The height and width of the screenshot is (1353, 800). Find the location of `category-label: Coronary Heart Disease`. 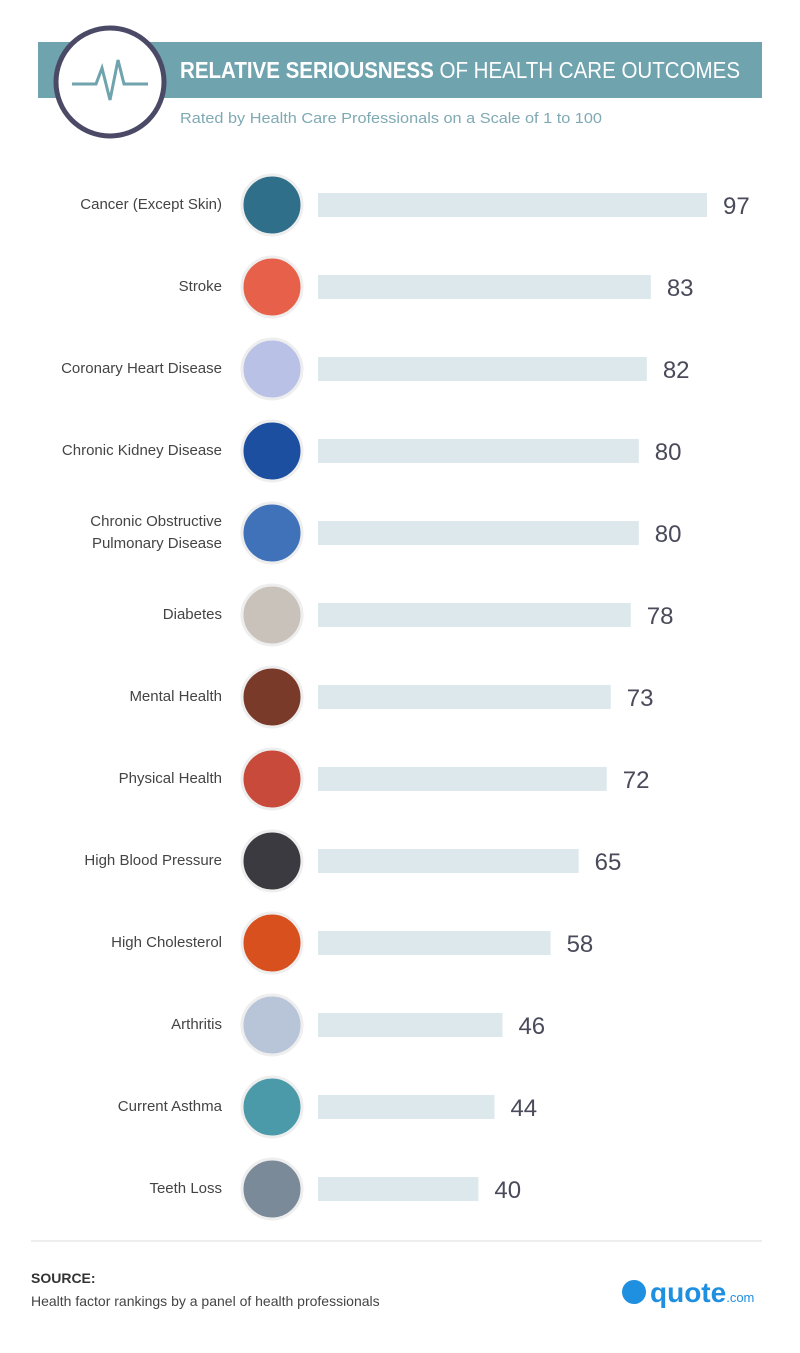

category-label: Coronary Heart Disease is located at coordinates (141, 368).